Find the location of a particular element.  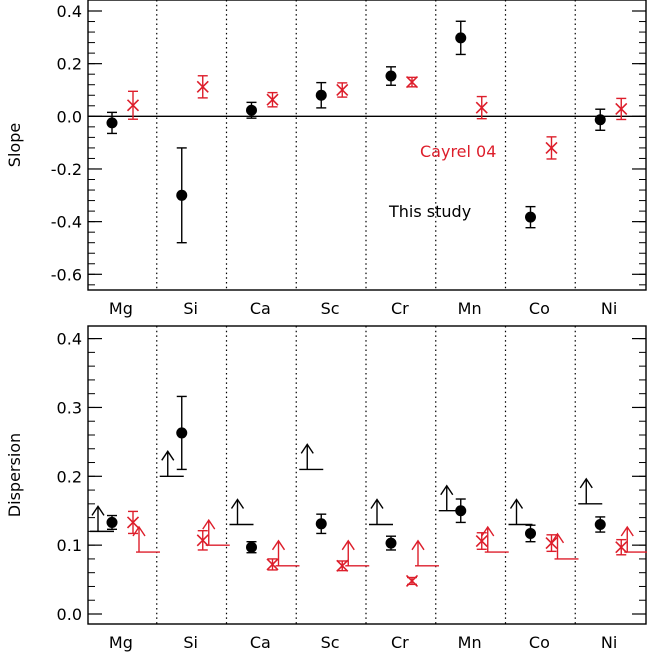

slope-point-cayrel04-cr is located at coordinates (412, 82).